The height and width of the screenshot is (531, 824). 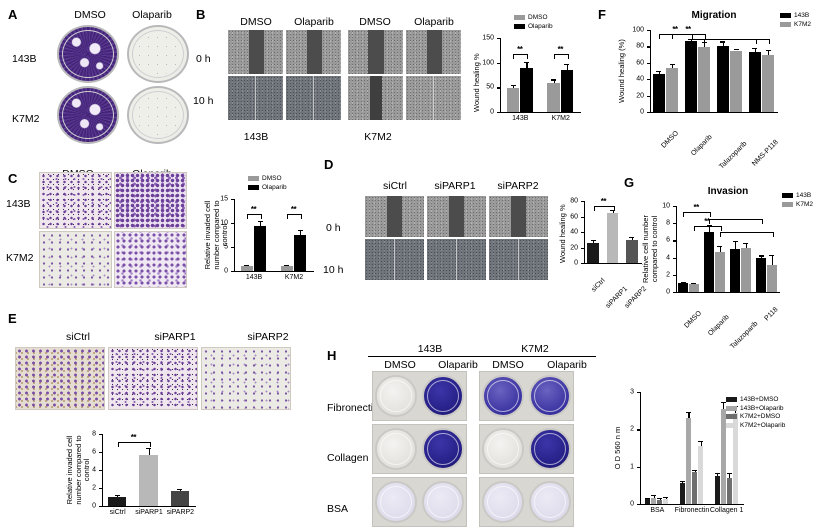 I want to click on wound-image-k7m2-dmso-10h, so click(x=375, y=98).